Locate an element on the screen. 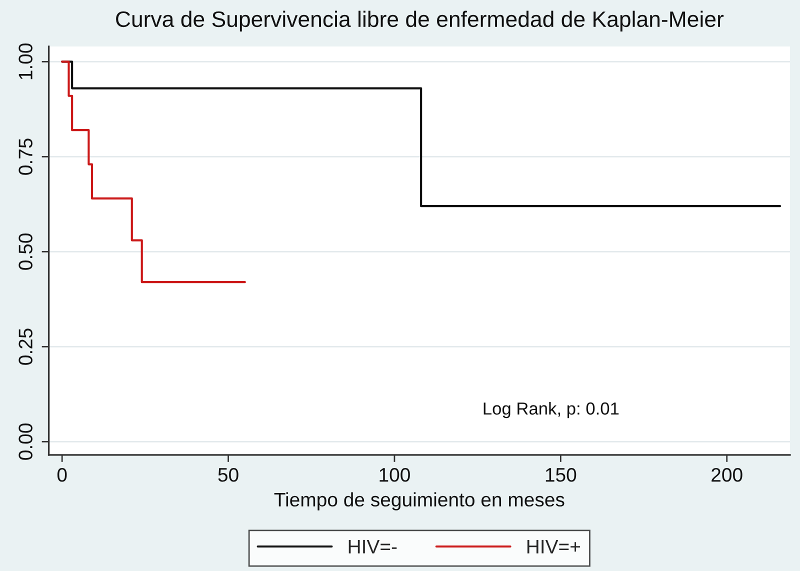 The image size is (800, 571). legend-label: HIV=+ is located at coordinates (553, 547).